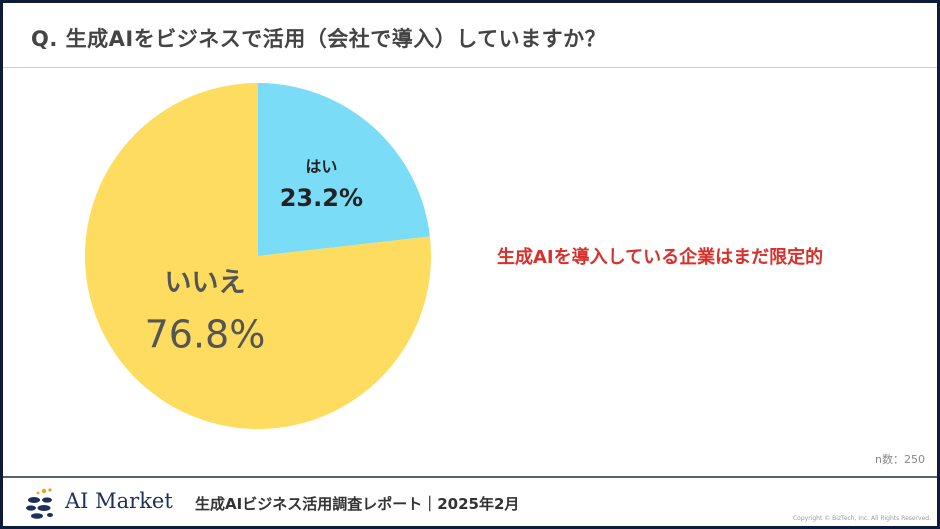  What do you see at coordinates (900, 459) in the screenshot?
I see `sample-size-note: n数：250` at bounding box center [900, 459].